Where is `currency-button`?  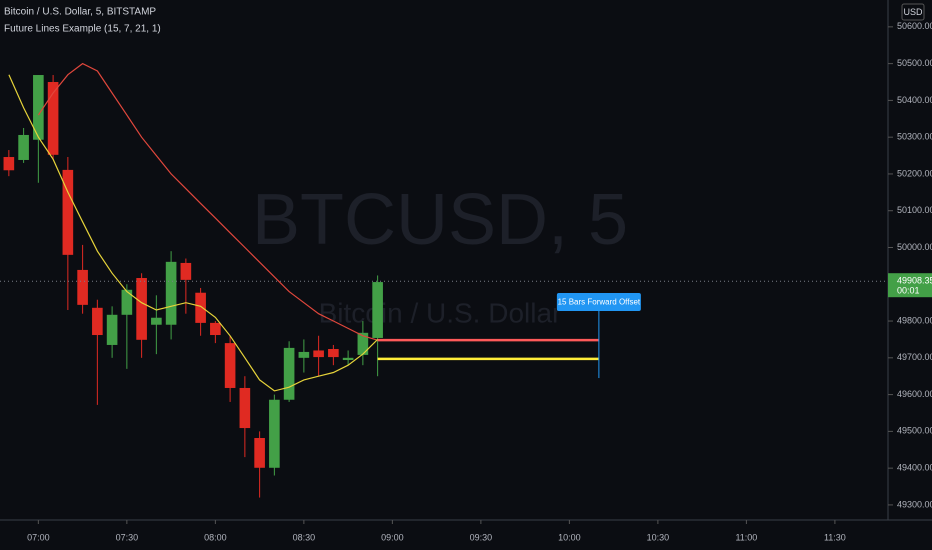 currency-button is located at coordinates (913, 12).